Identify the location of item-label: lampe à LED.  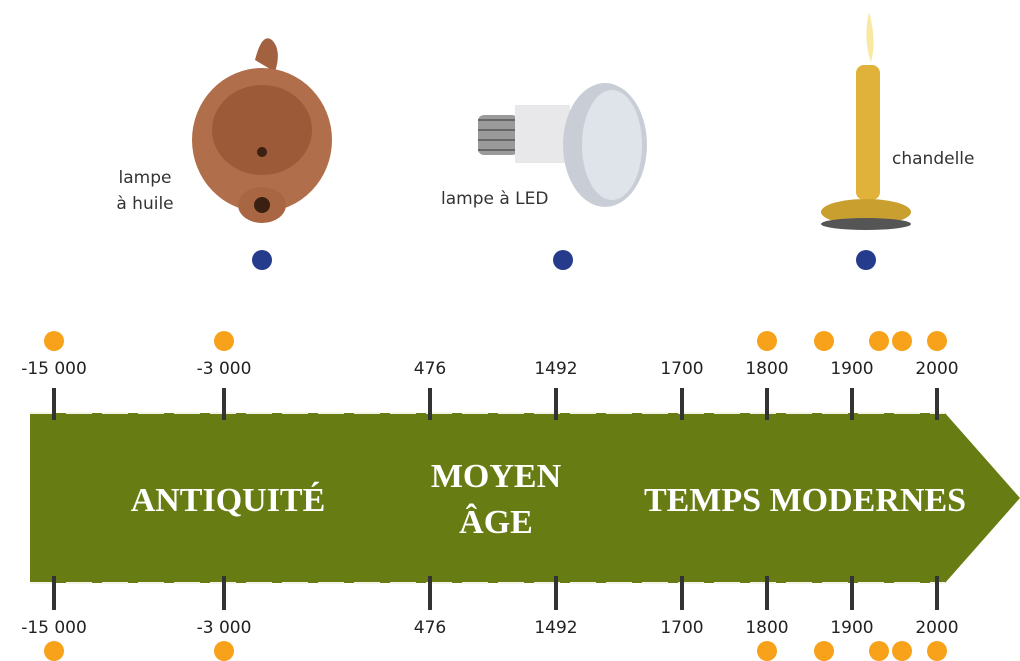
(494, 199).